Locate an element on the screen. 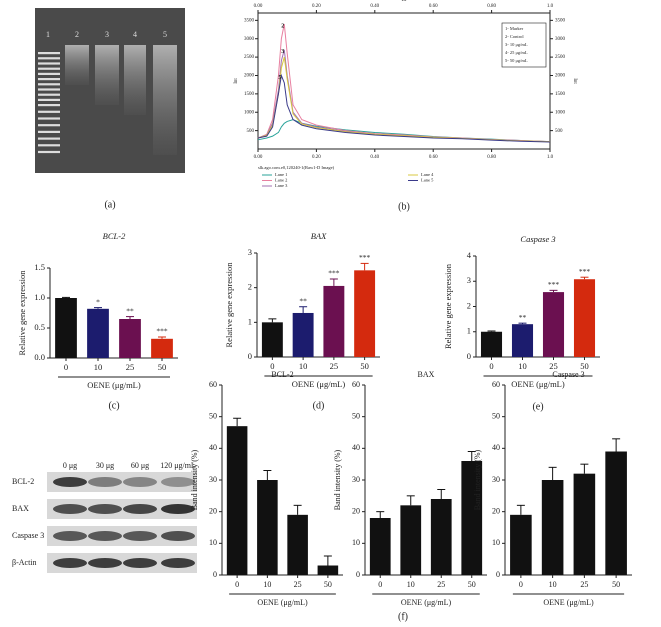  y-tick-label-right: 3000 is located at coordinates (560, 39).